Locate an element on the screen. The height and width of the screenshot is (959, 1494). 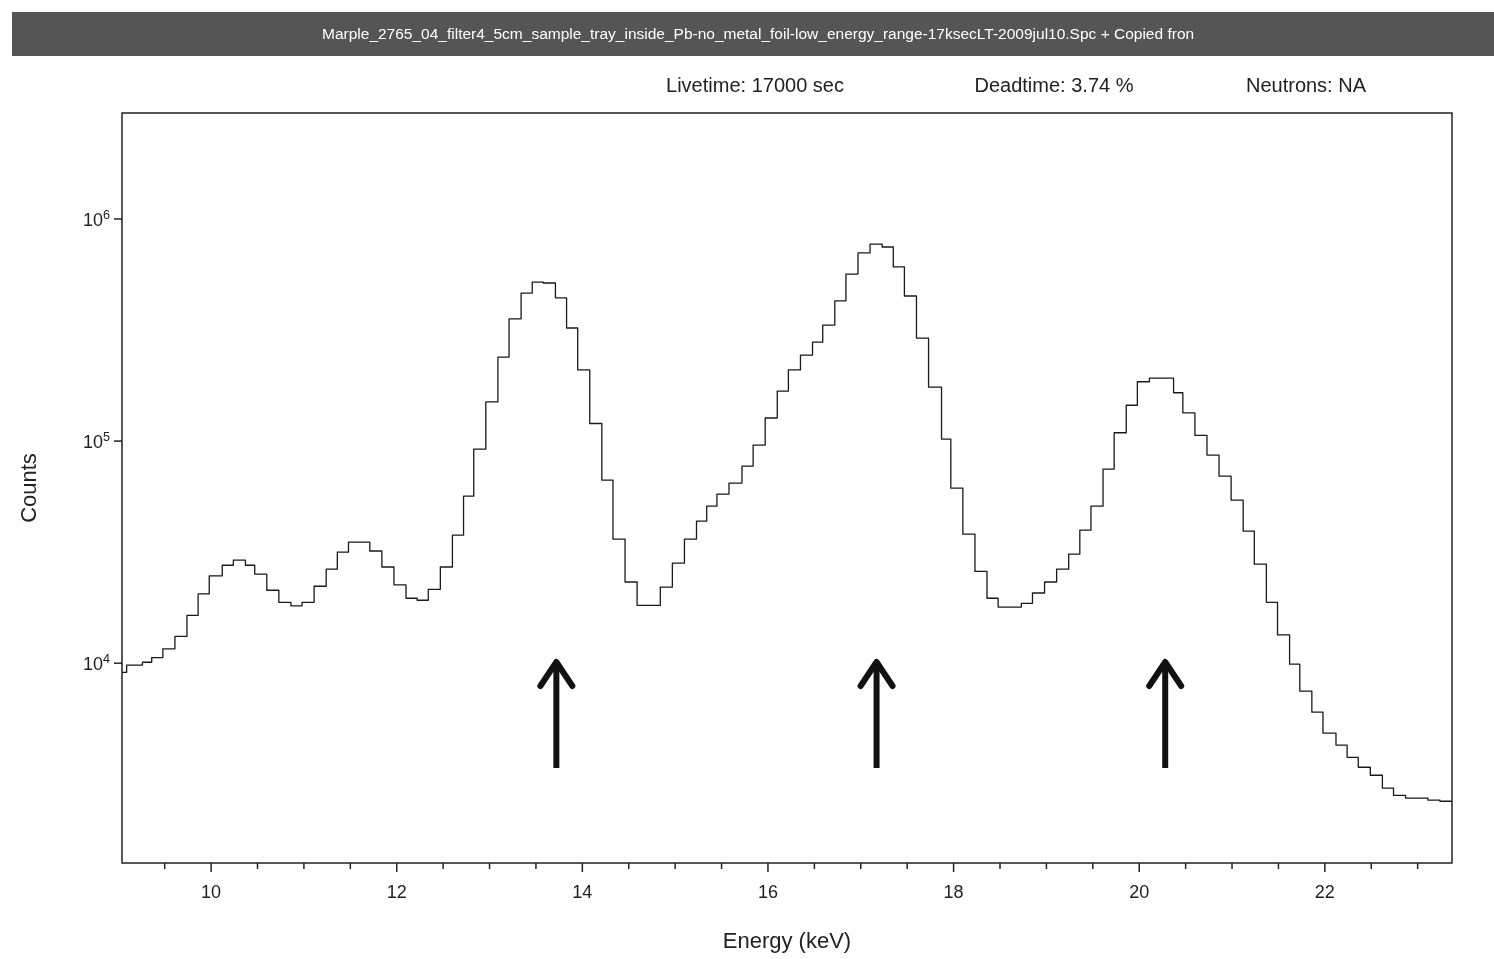
chart-title: Marple_2765_04_filter4_5cm_sample_tray_inside_Pb-no_metal_foil-low_energy_range-17ksecLT-2009jul10.Spc + Copied fron is located at coordinates (758, 33).